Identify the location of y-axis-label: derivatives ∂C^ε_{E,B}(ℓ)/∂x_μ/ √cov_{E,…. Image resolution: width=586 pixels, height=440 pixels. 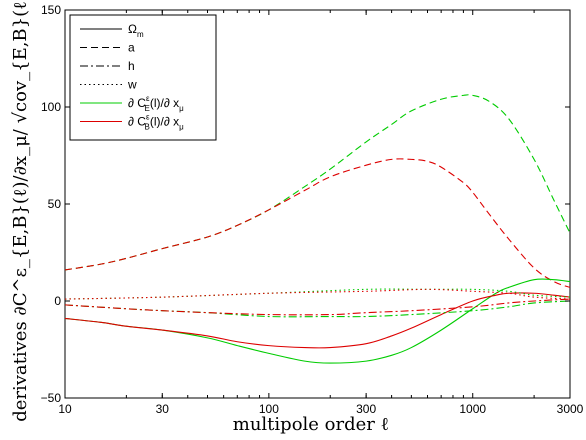
(20, 211).